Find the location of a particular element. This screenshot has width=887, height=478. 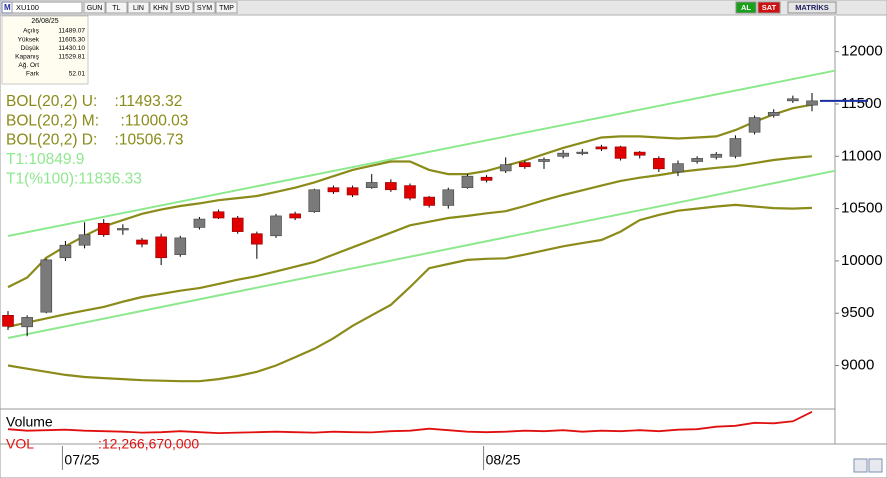

zoom-button is located at coordinates (860, 465).